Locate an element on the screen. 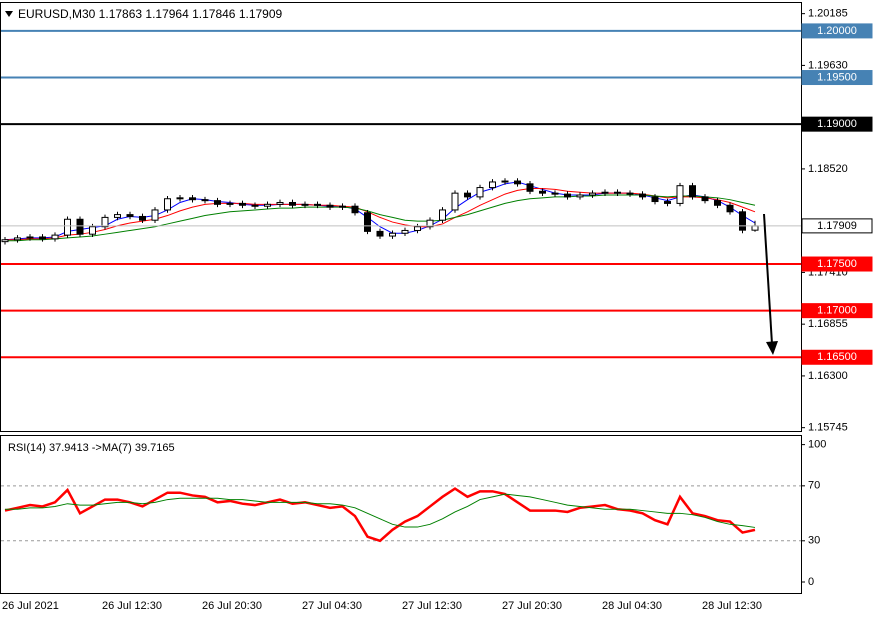 This screenshot has height=622, width=876. price-level-label: 1.17500 is located at coordinates (837, 264).